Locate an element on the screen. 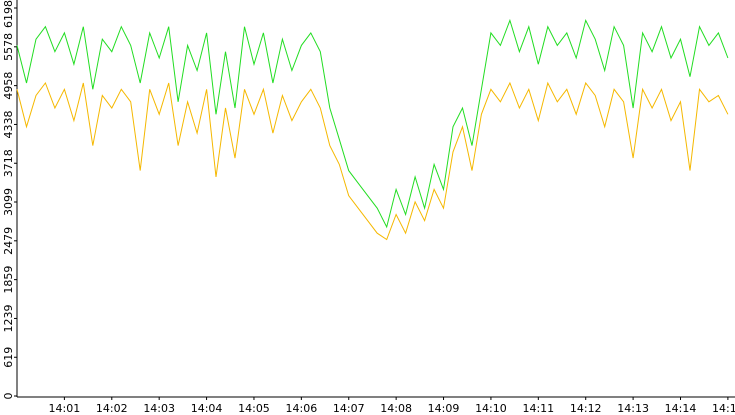 The height and width of the screenshot is (415, 735). x-tick-label: 14:03 is located at coordinates (159, 408).